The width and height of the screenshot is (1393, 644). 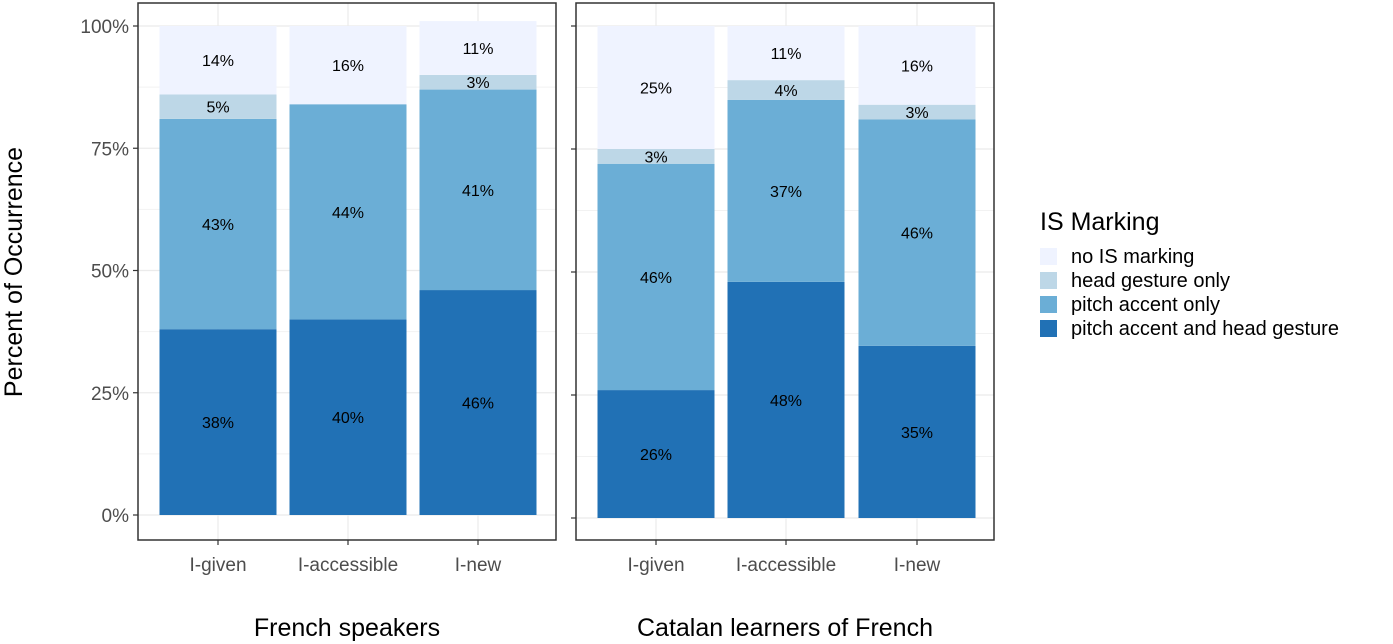 I want to click on bar-data-label: 44%, so click(x=348, y=213).